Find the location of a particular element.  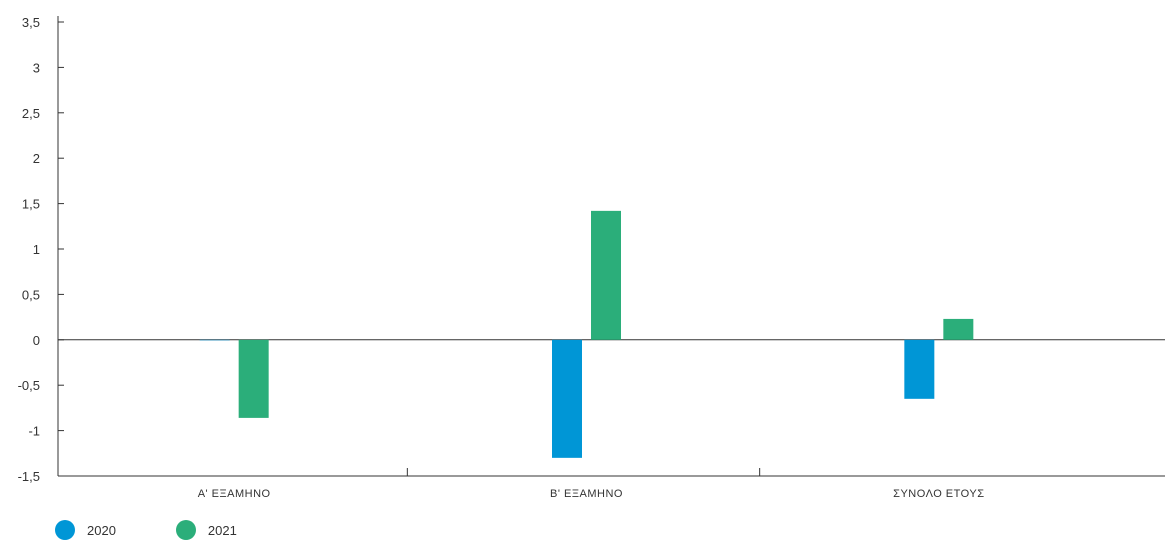

y-tick-label: 3 is located at coordinates (36, 67).